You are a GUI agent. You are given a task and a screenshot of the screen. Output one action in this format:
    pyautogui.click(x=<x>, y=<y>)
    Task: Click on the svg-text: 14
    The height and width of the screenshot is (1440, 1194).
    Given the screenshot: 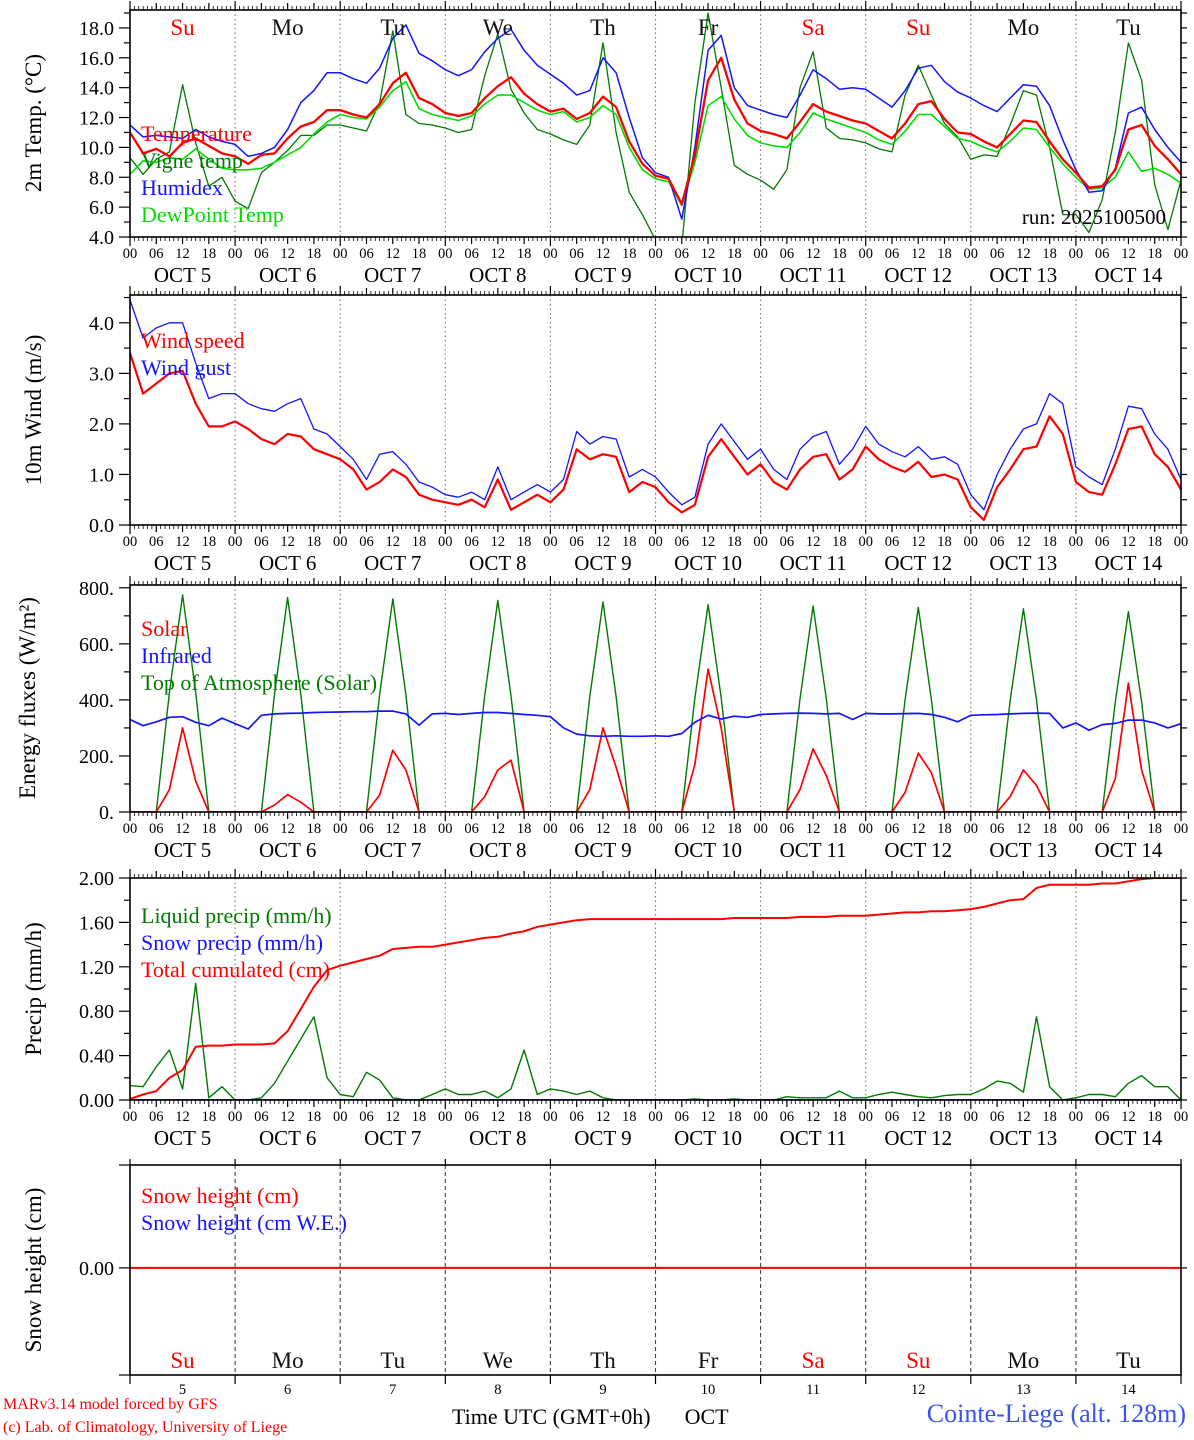 What is the action you would take?
    pyautogui.click(x=1128, y=1390)
    